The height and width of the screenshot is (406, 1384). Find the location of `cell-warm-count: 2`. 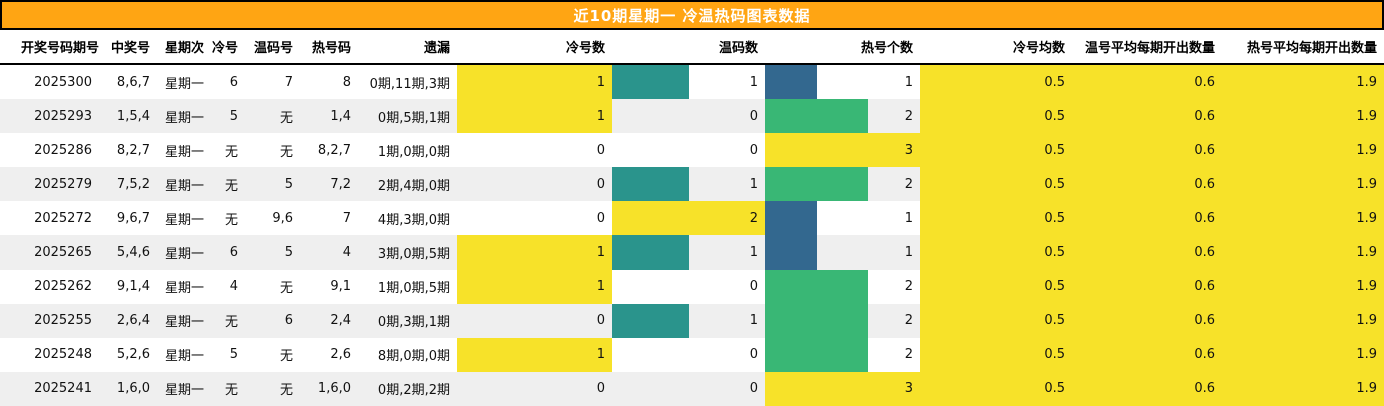

cell-warm-count: 2 is located at coordinates (688, 218).